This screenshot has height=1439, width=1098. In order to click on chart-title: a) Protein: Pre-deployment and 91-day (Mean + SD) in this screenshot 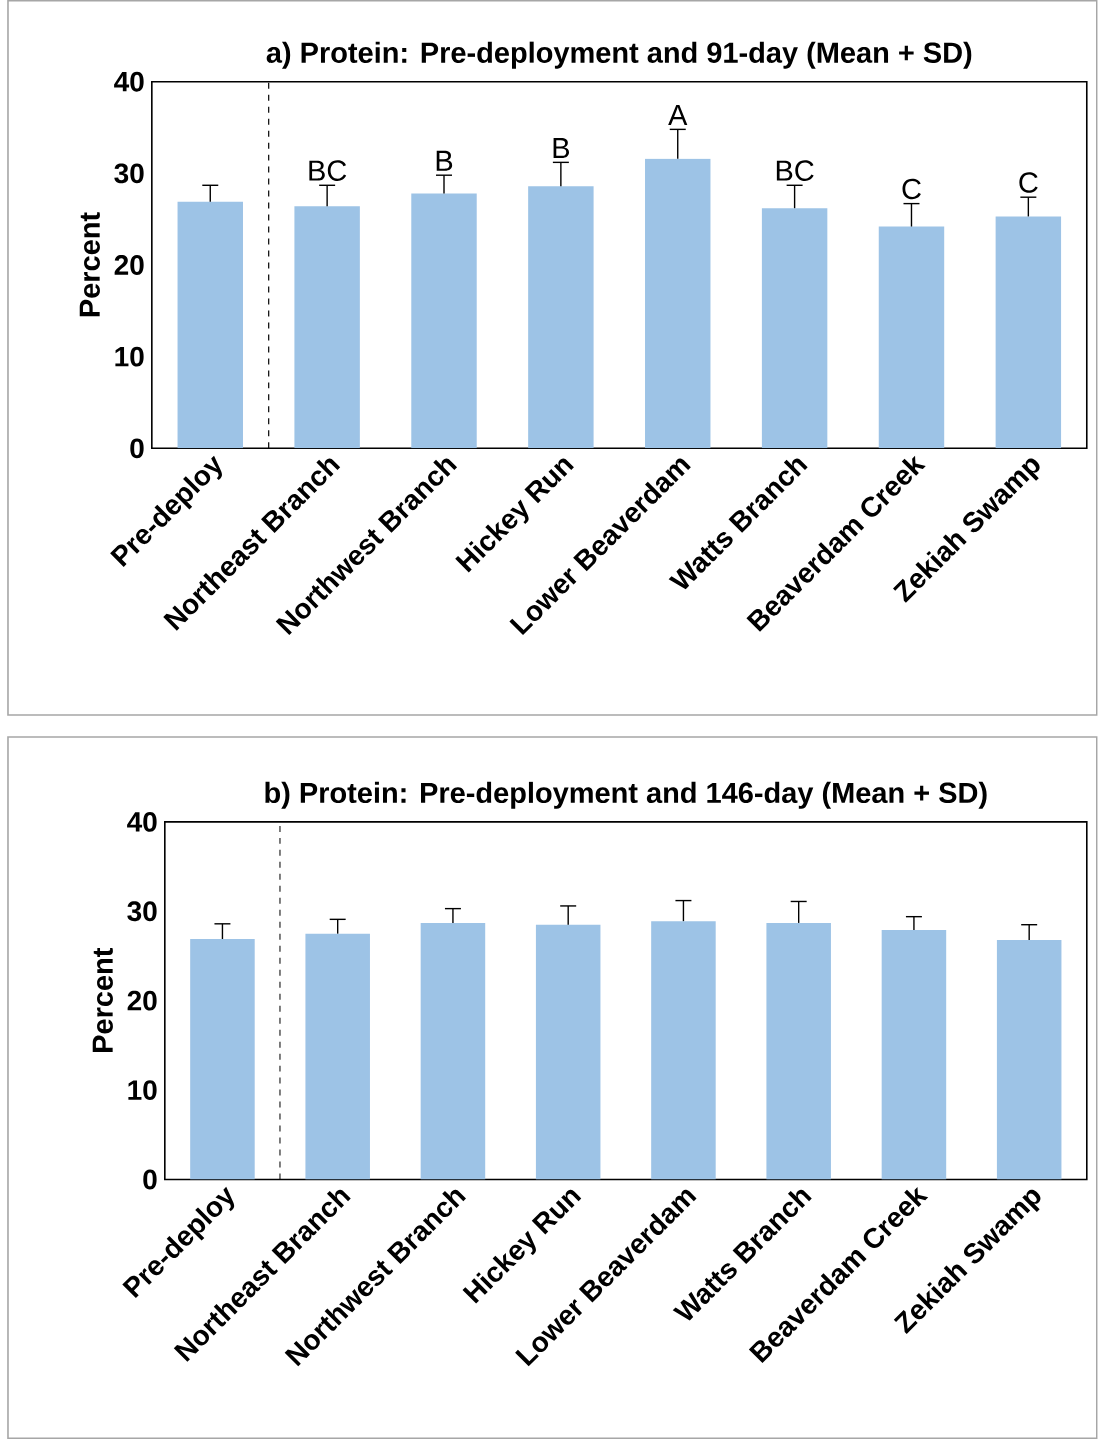, I will do `click(619, 55)`.